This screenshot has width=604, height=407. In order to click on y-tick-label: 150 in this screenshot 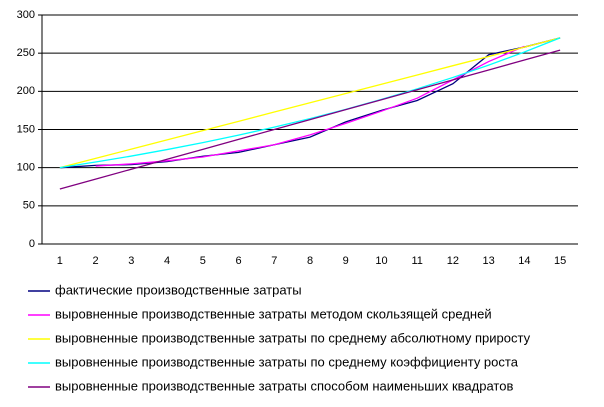, I will do `click(26, 129)`.